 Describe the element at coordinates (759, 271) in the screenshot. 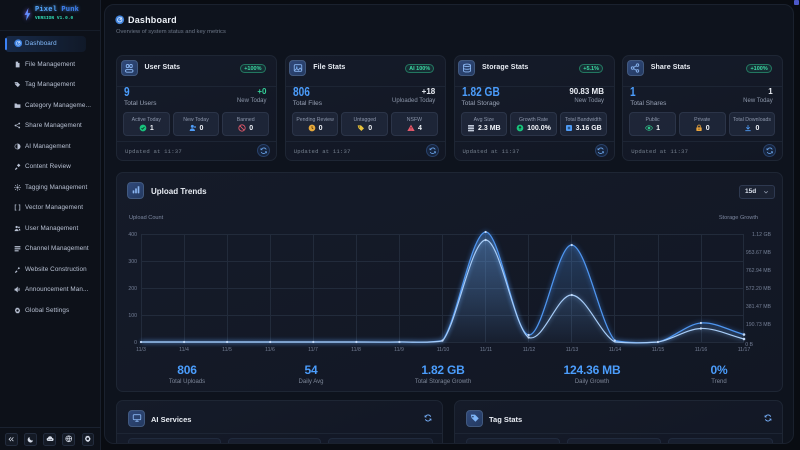

I see `svg-text: 762.94 MB` at that location.